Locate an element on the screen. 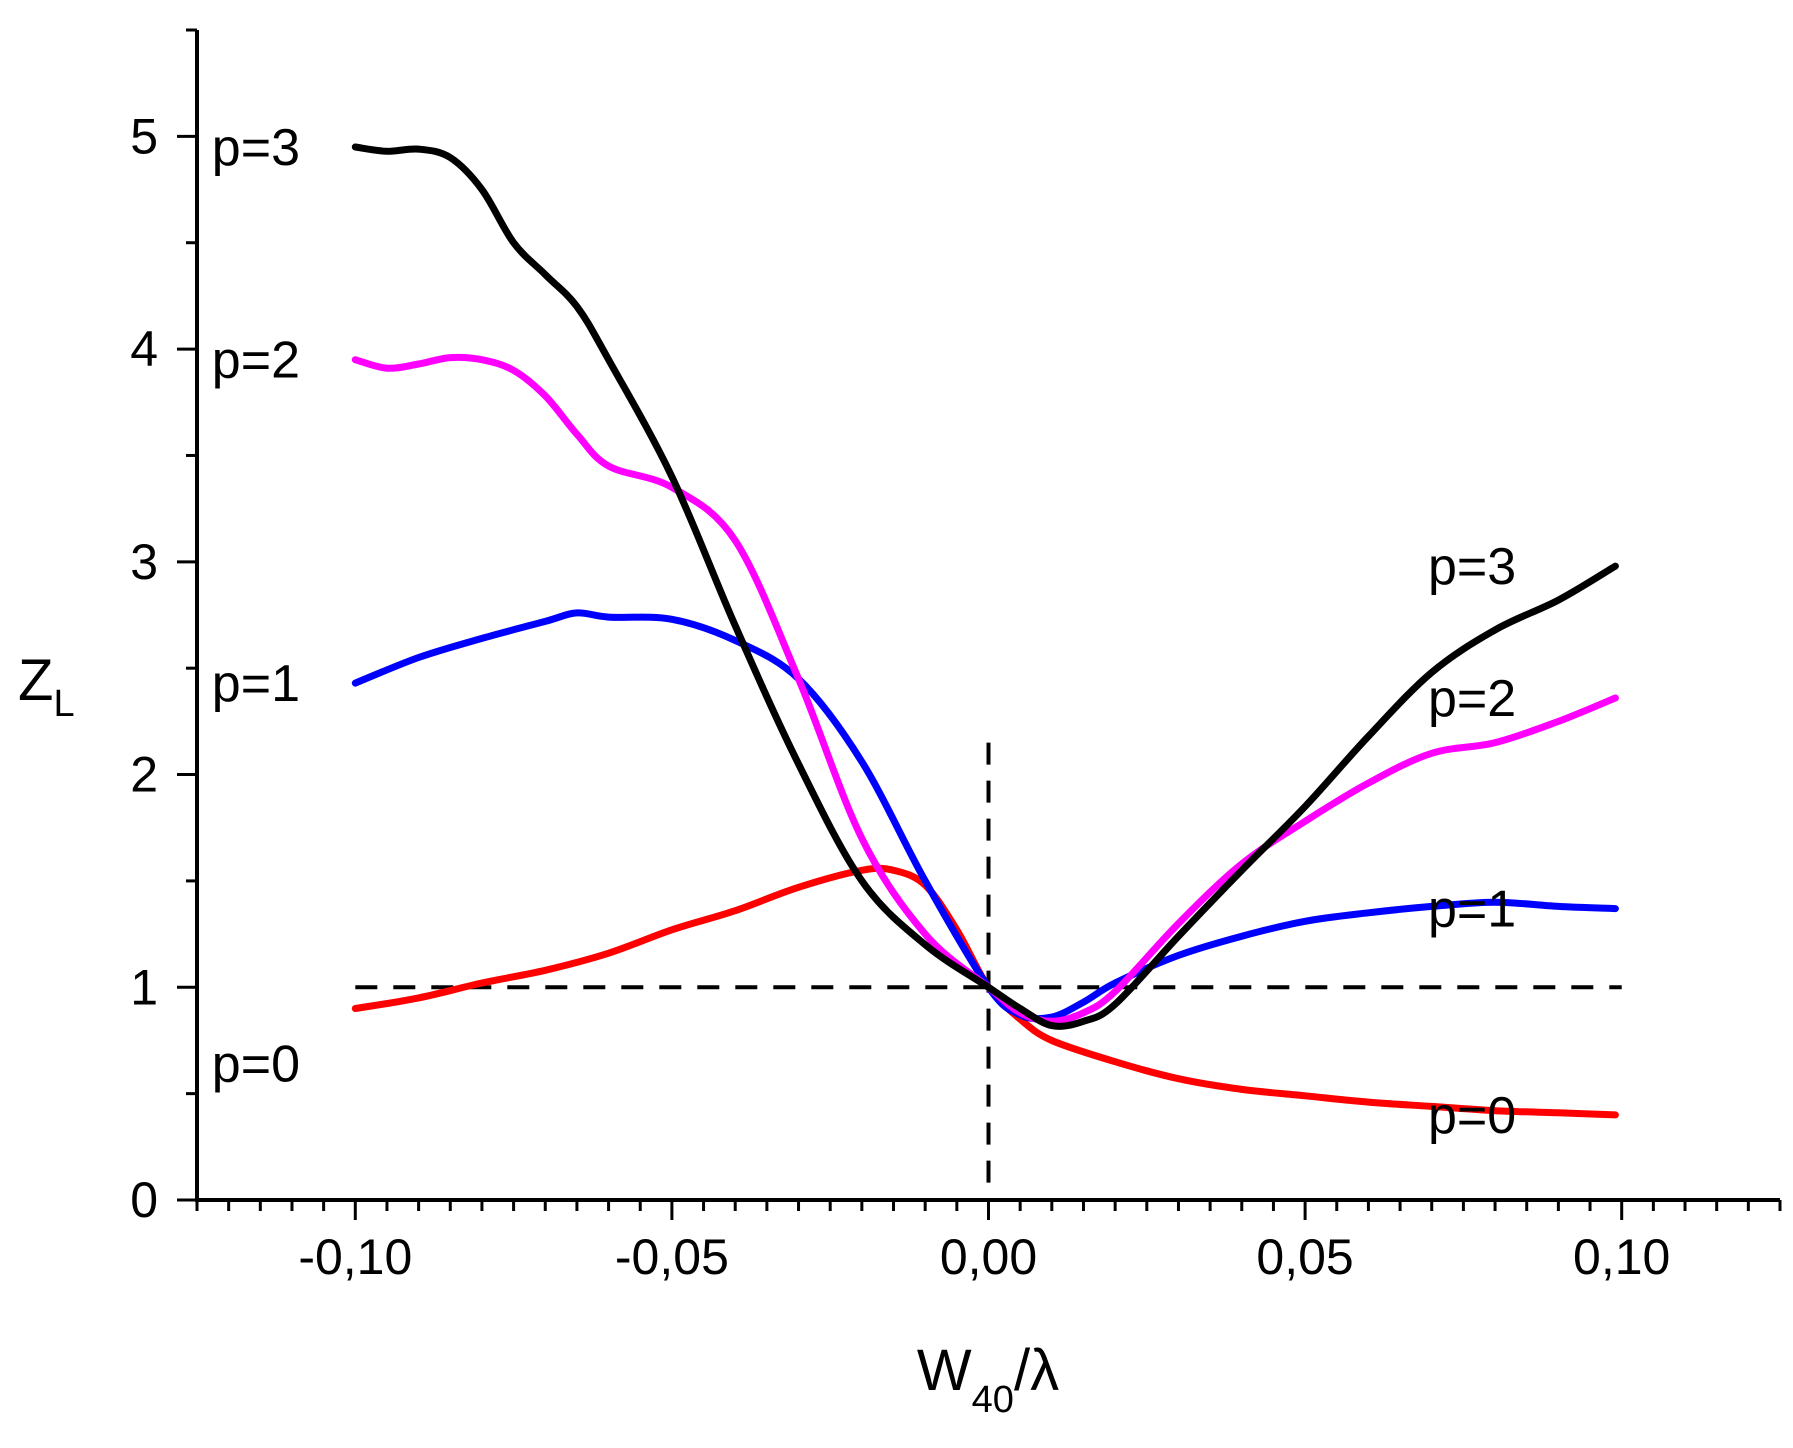  x-tick-label: 0,05 is located at coordinates (1304, 1257).